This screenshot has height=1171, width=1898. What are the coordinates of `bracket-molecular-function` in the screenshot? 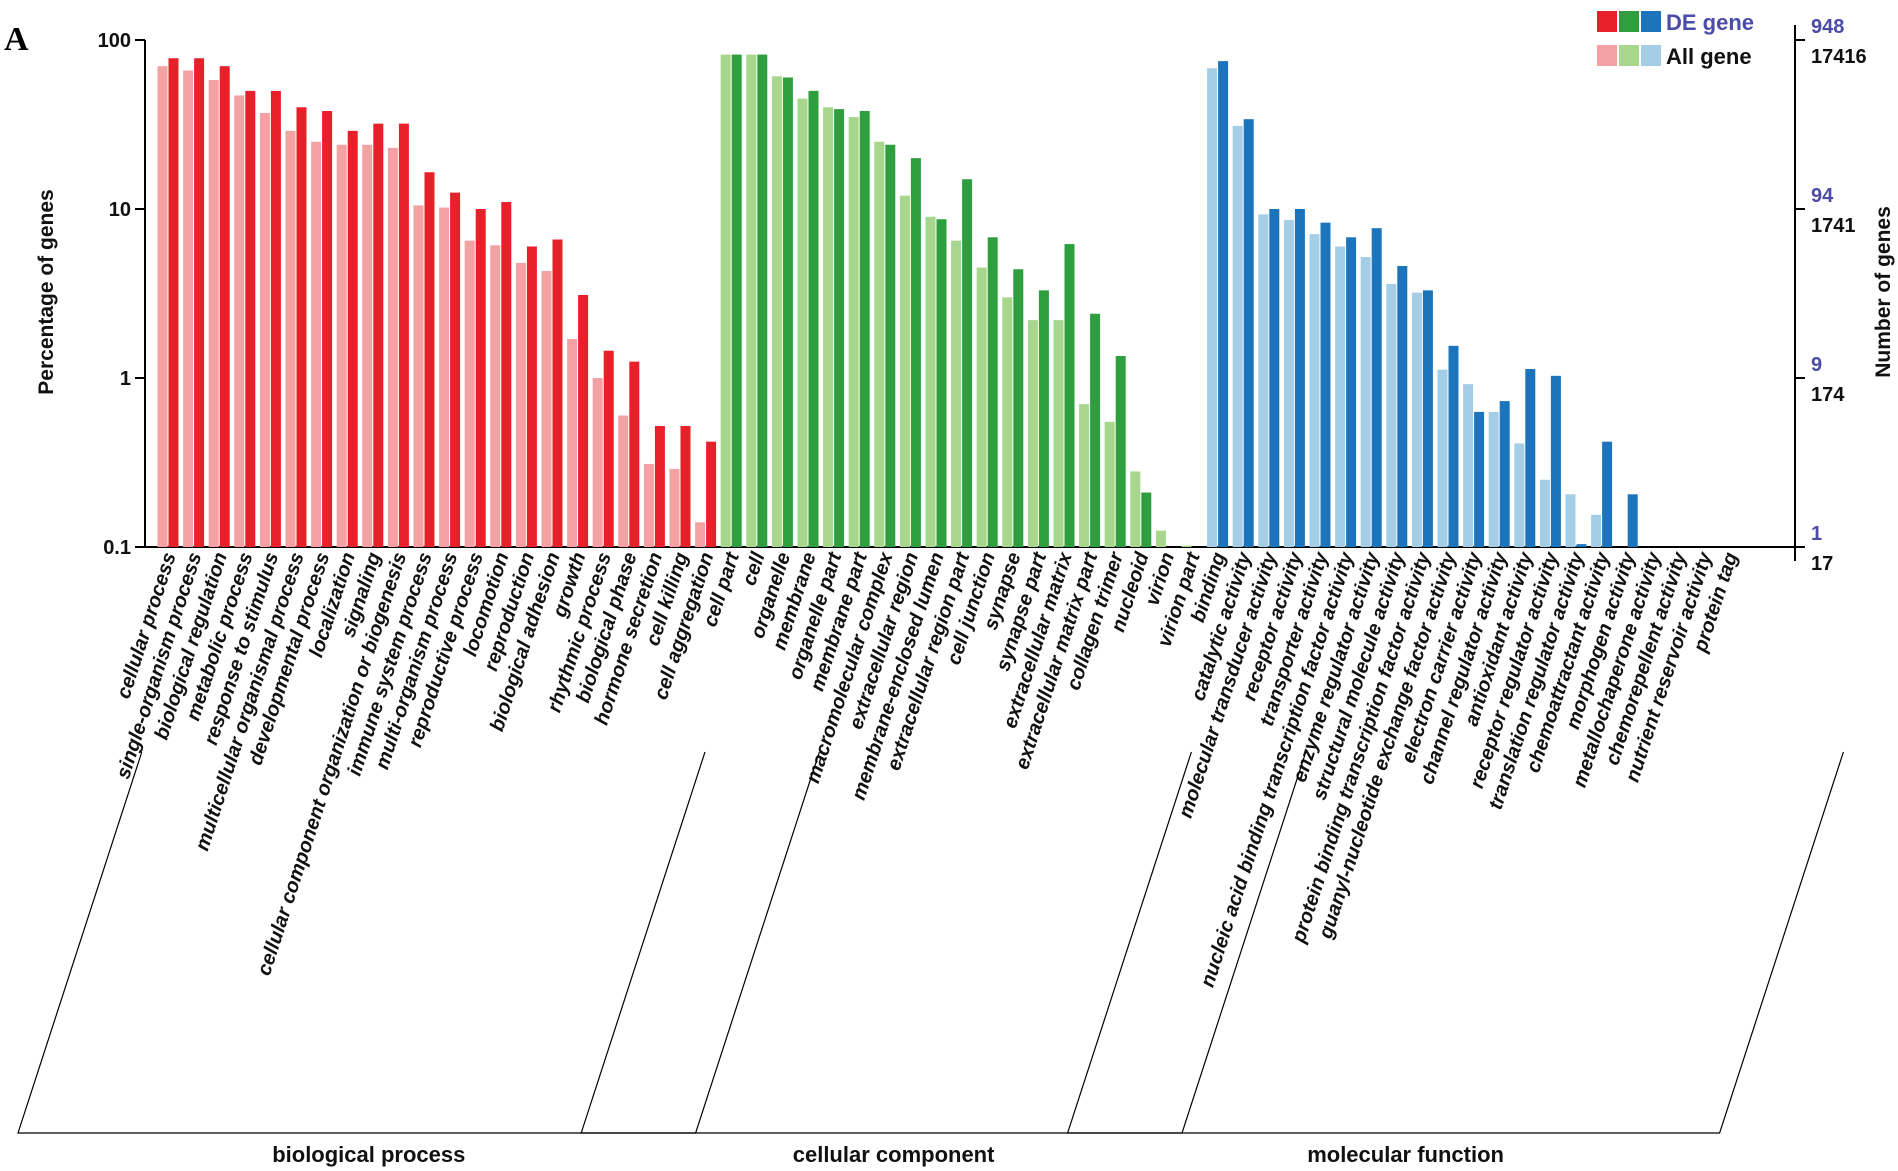 It's located at (1455, 942).